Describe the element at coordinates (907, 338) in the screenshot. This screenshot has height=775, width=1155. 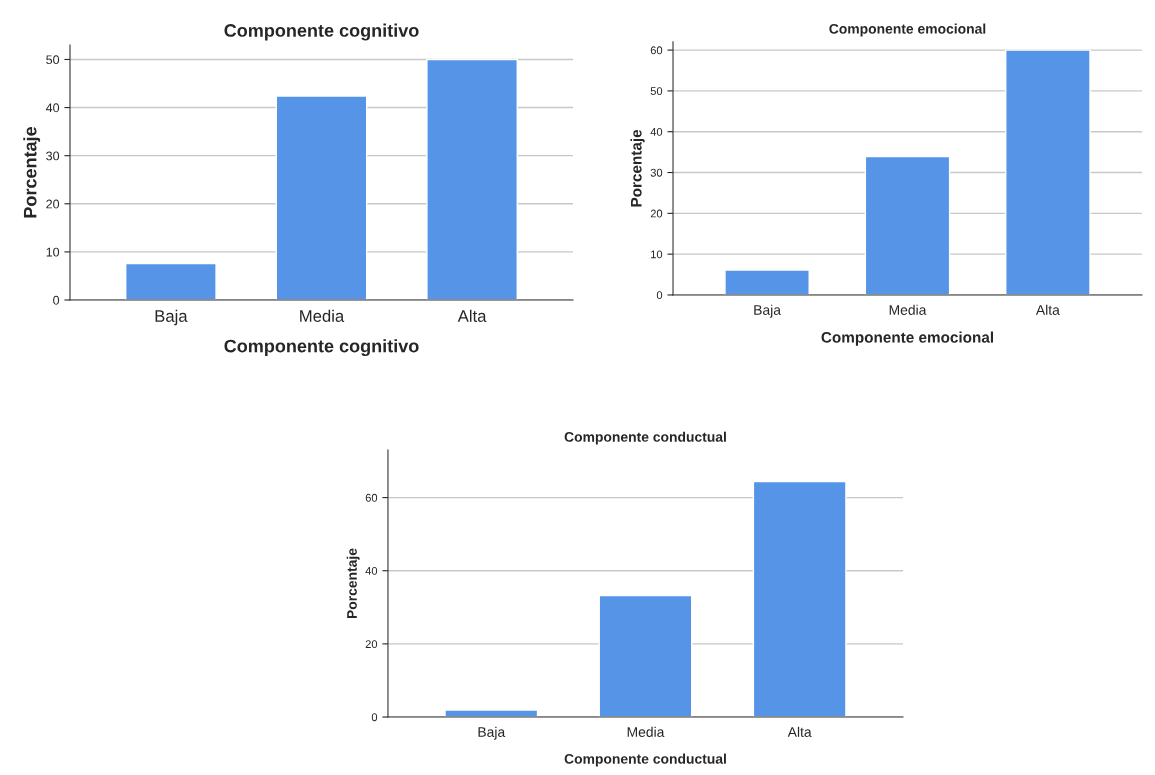
I see `x-axis-title: Componente emocional` at that location.